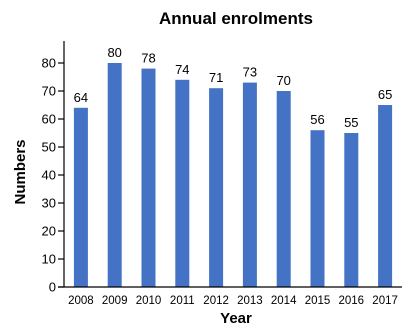 The width and height of the screenshot is (405, 328). I want to click on y-axis-title: Numbers, so click(20, 171).